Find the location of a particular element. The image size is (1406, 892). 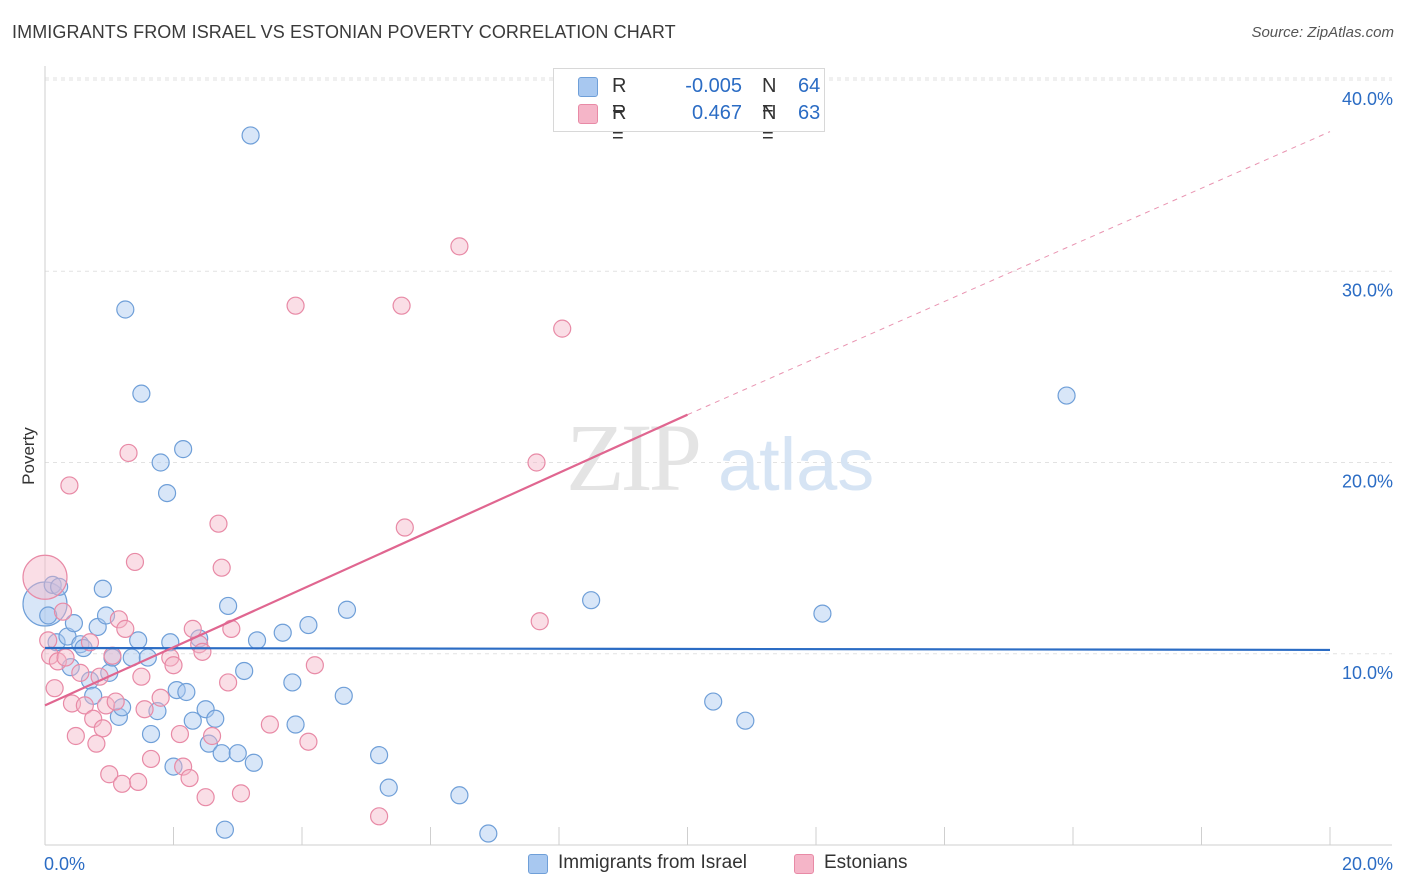

r-value: -0.005 is located at coordinates (713, 86).